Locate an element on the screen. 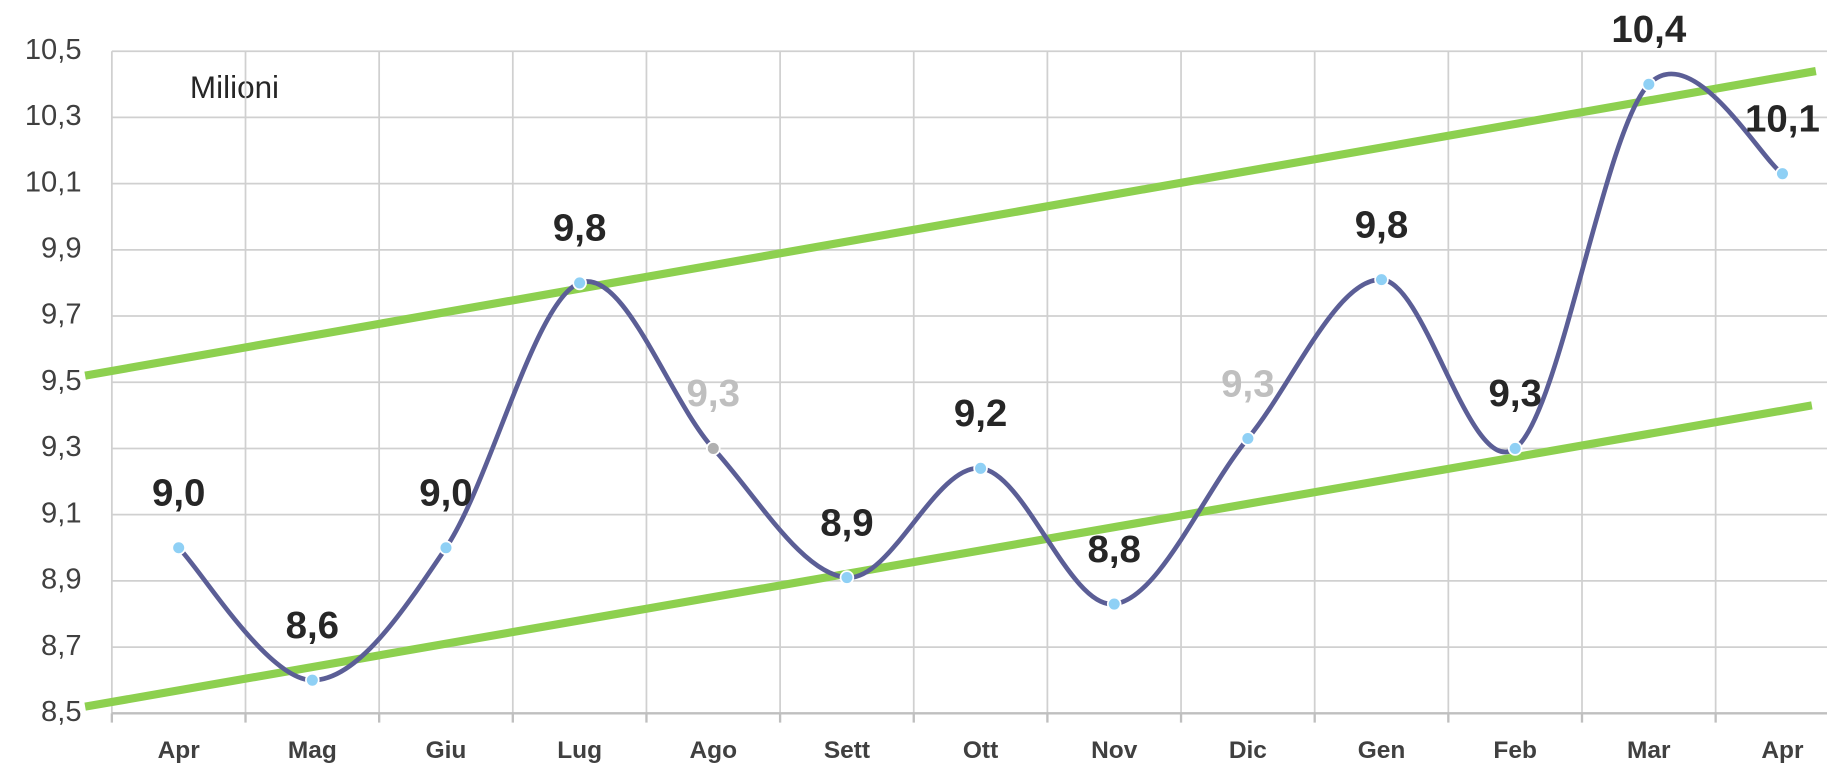  x-tick-label: Ott is located at coordinates (980, 750).